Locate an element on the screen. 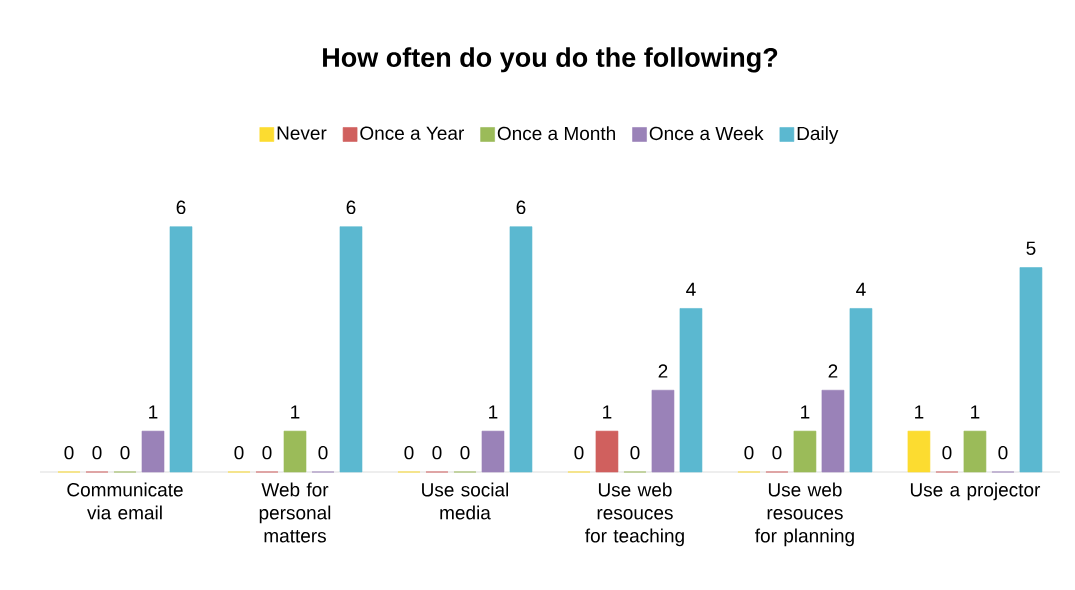 The height and width of the screenshot is (590, 1075). x-tick-label: Communicate via email is located at coordinates (125, 501).